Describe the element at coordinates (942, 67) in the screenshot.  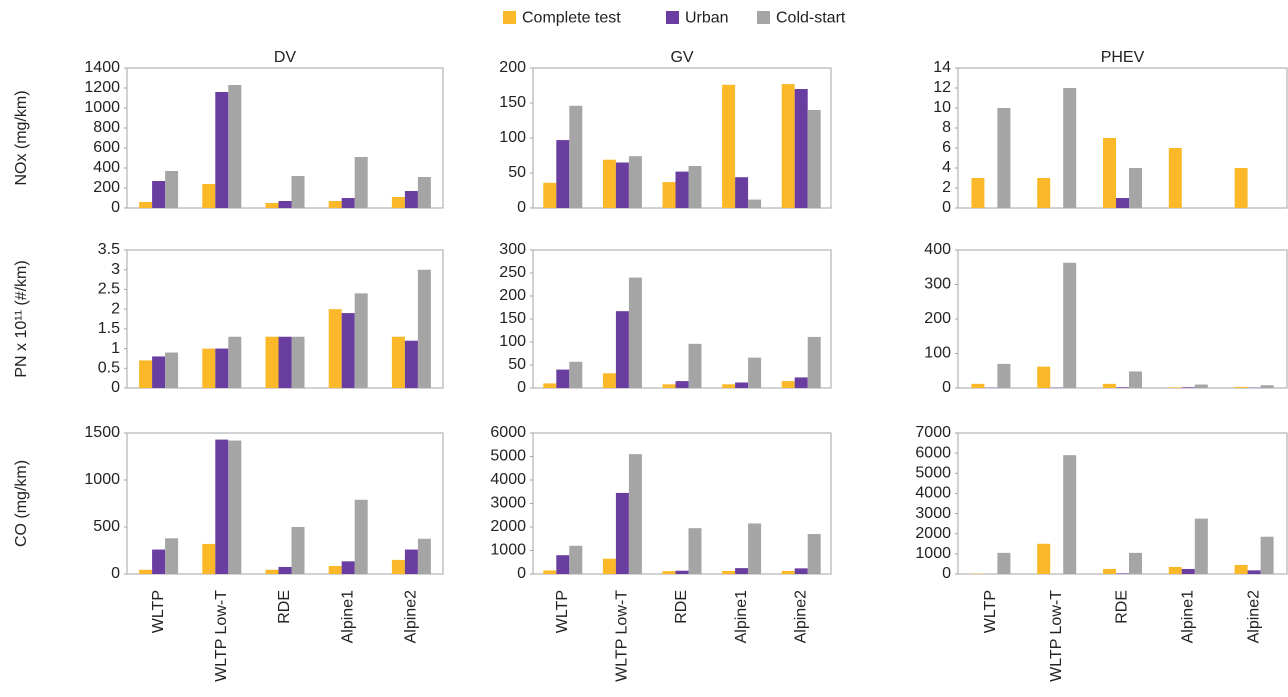
I see `y-tick-label: 14` at that location.